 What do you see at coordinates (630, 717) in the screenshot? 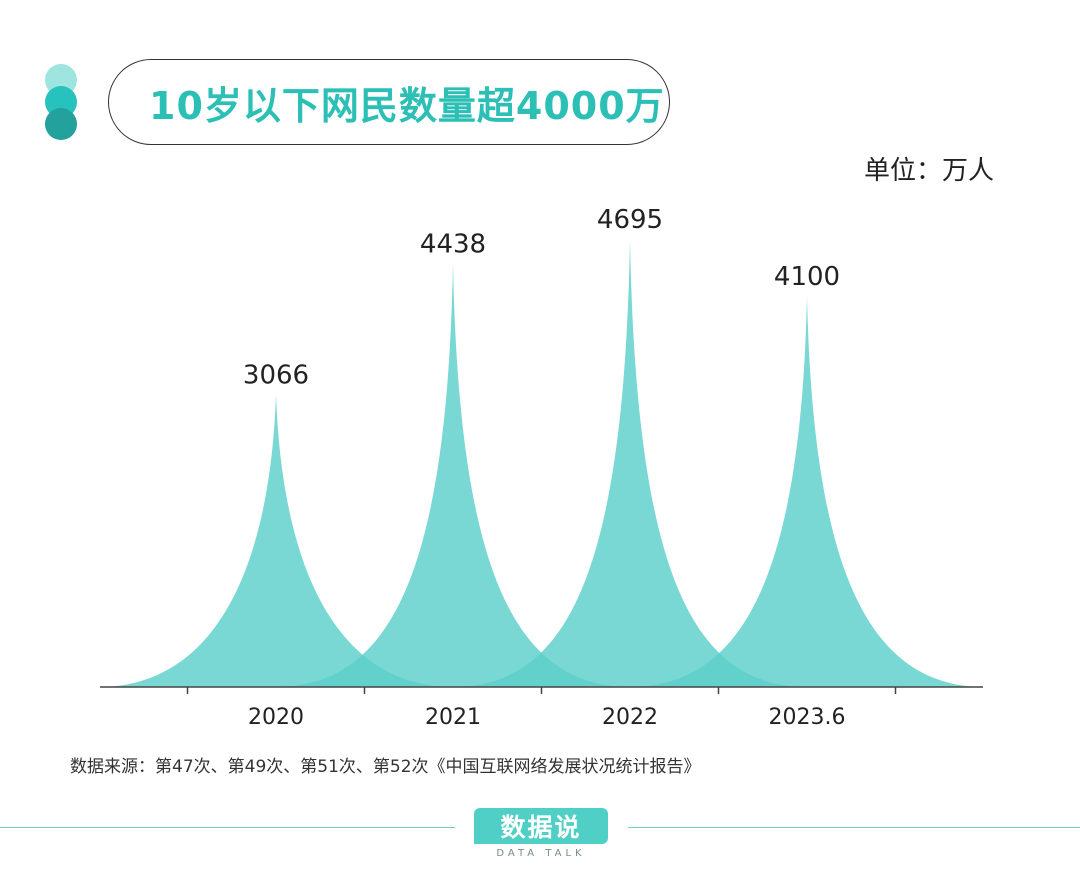
I see `x-tick-label-2022: 2022` at bounding box center [630, 717].